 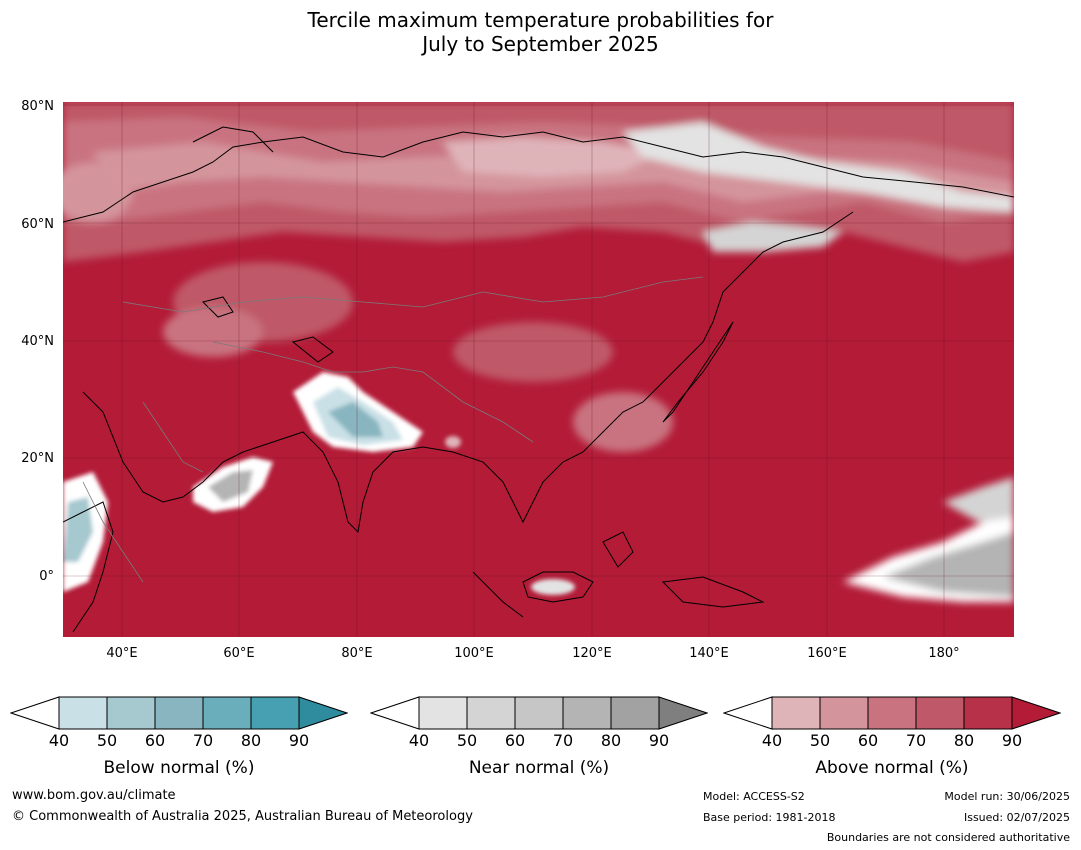 I want to click on lat-label-0: 0°, so click(x=46, y=576).